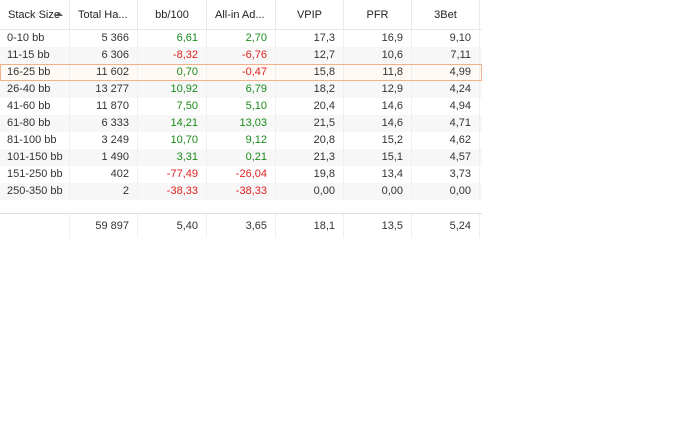 This screenshot has height=445, width=700. Describe the element at coordinates (241, 207) in the screenshot. I see `totals-separator` at that location.